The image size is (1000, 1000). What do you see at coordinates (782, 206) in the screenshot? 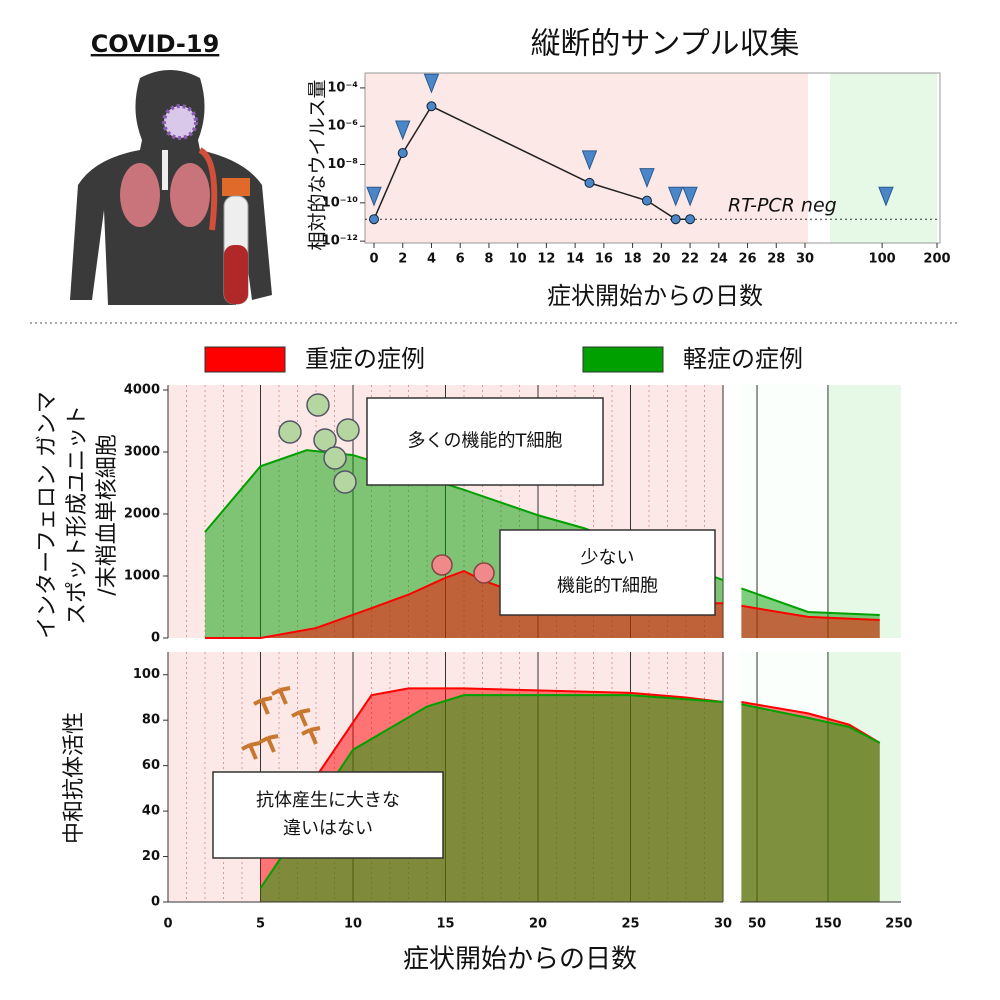
I see `threshold-label: RT-PCR neg` at bounding box center [782, 206].